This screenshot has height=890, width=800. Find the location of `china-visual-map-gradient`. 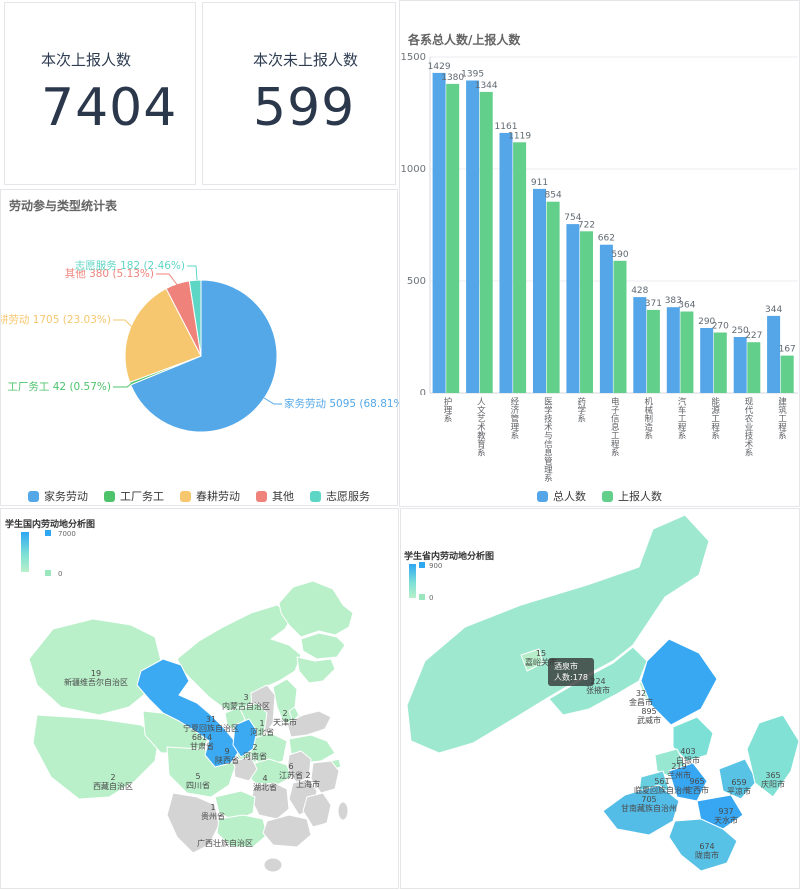

china-visual-map-gradient is located at coordinates (25, 552).